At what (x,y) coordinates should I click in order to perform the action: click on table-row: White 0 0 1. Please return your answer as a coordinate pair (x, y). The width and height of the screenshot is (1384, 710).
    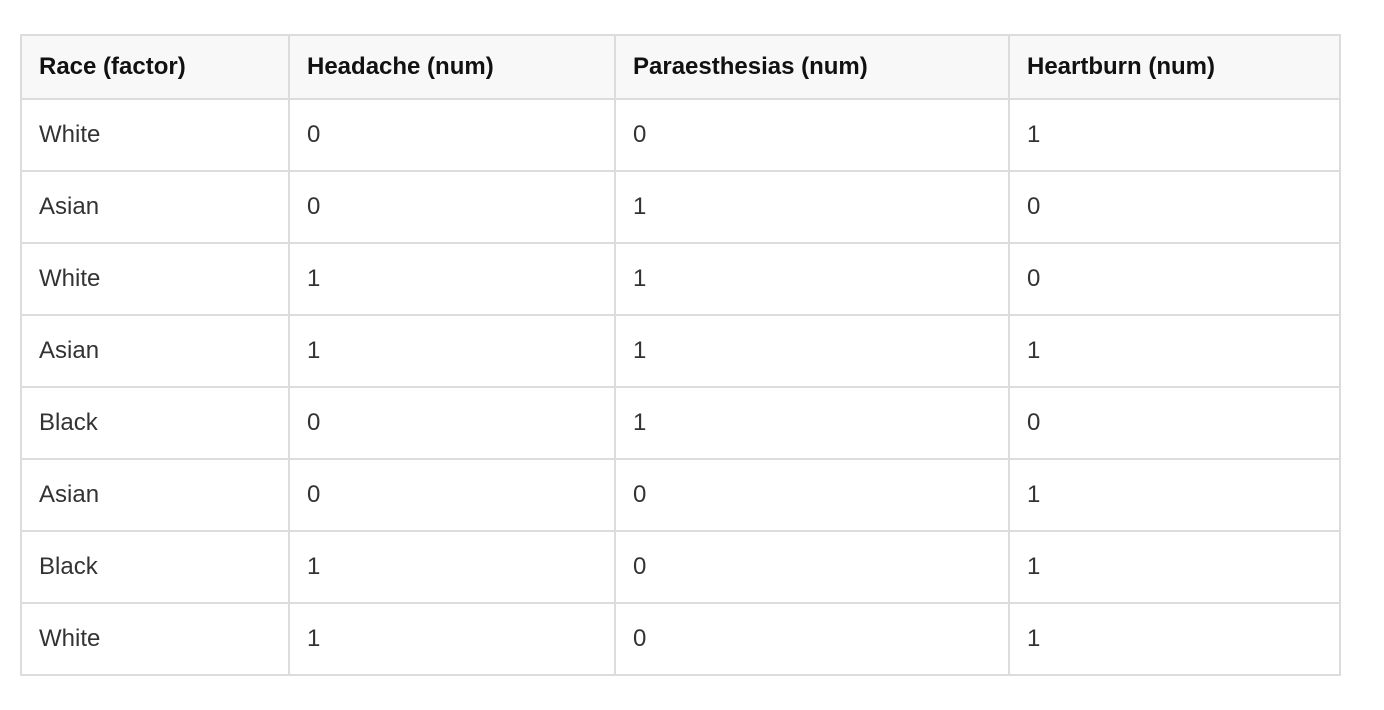
    Looking at the image, I should click on (680, 135).